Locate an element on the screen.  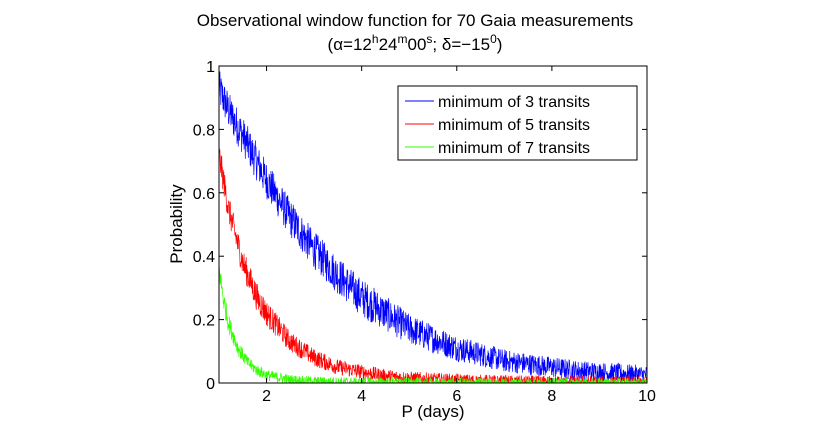
x-axis-label: P (days) is located at coordinates (433, 411).